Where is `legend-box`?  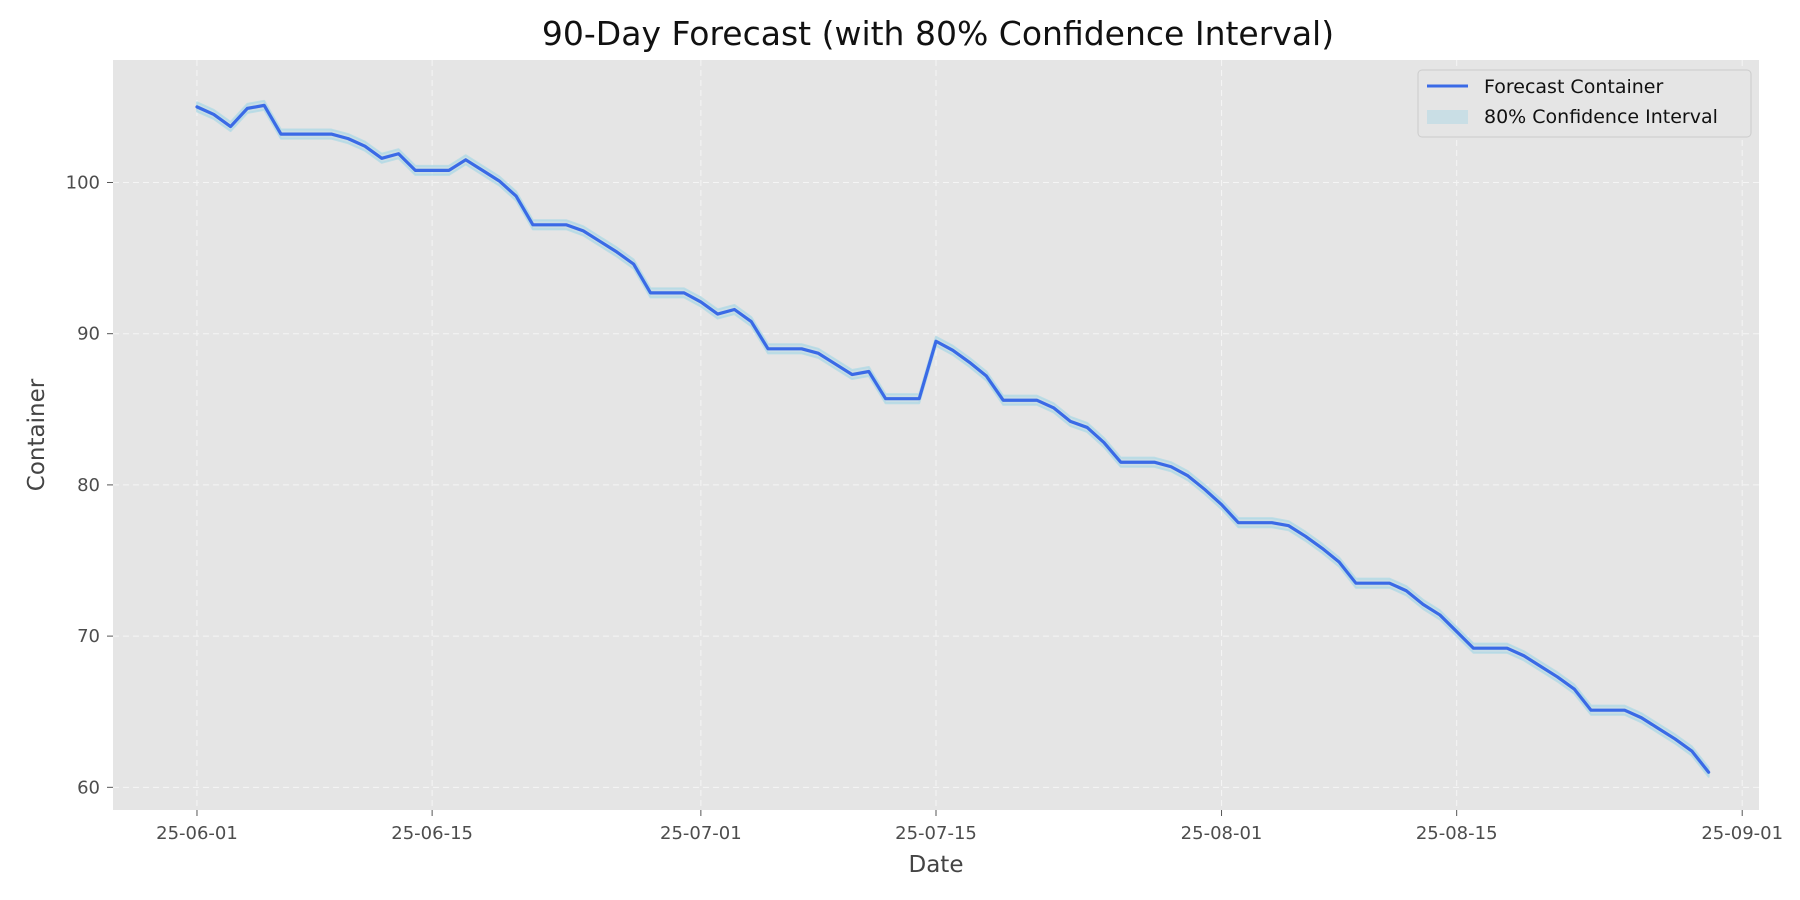
legend-box is located at coordinates (1584, 103).